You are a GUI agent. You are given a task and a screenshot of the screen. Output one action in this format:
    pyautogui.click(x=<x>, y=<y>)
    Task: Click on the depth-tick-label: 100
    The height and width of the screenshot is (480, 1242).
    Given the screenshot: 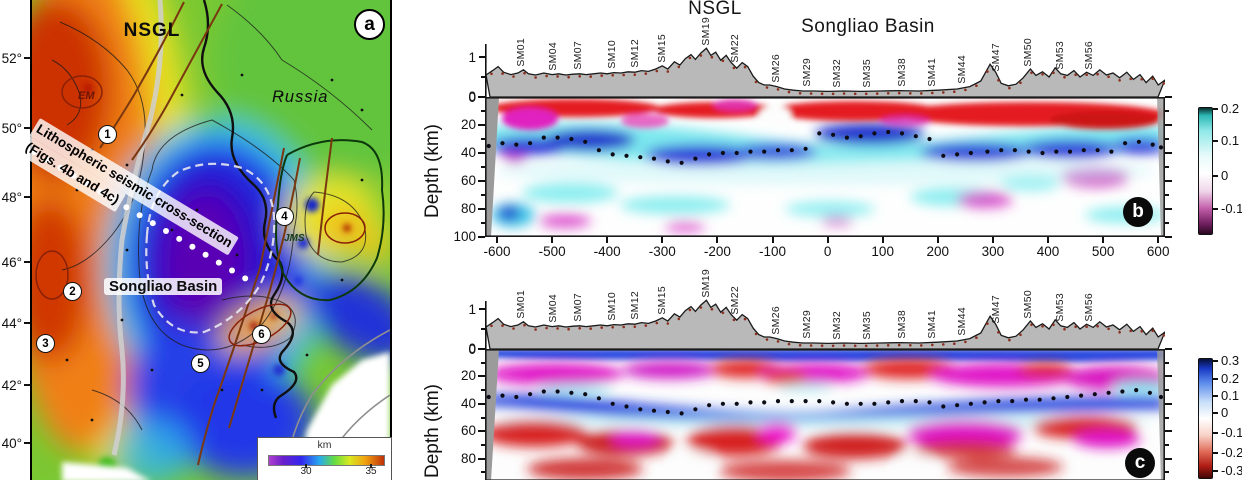 What is the action you would take?
    pyautogui.click(x=464, y=236)
    